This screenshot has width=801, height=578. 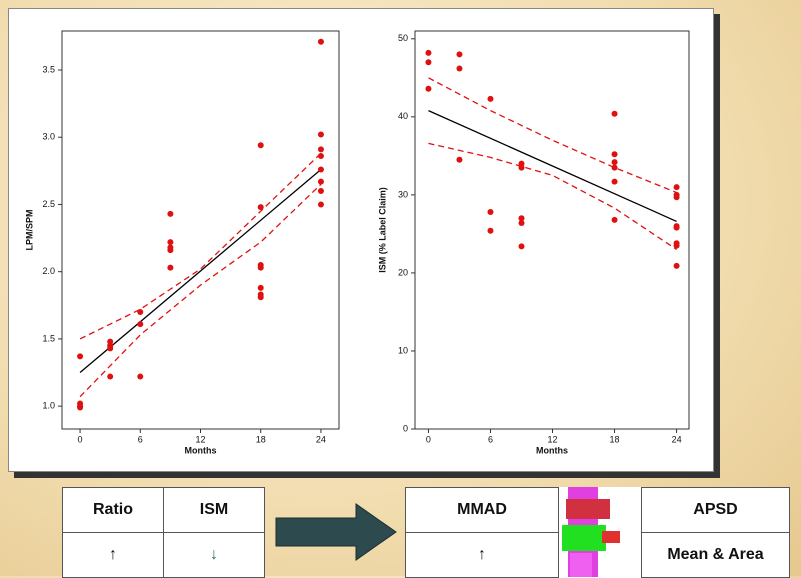 What do you see at coordinates (482, 510) in the screenshot?
I see `header-cell: MMAD` at bounding box center [482, 510].